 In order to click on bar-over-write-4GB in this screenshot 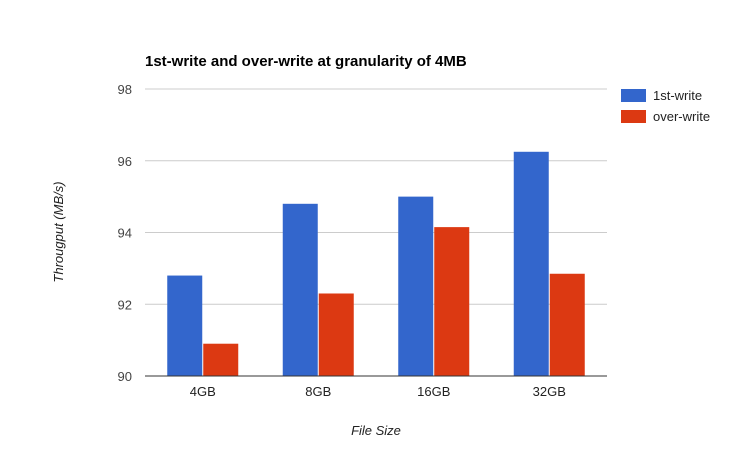, I will do `click(221, 359)`.